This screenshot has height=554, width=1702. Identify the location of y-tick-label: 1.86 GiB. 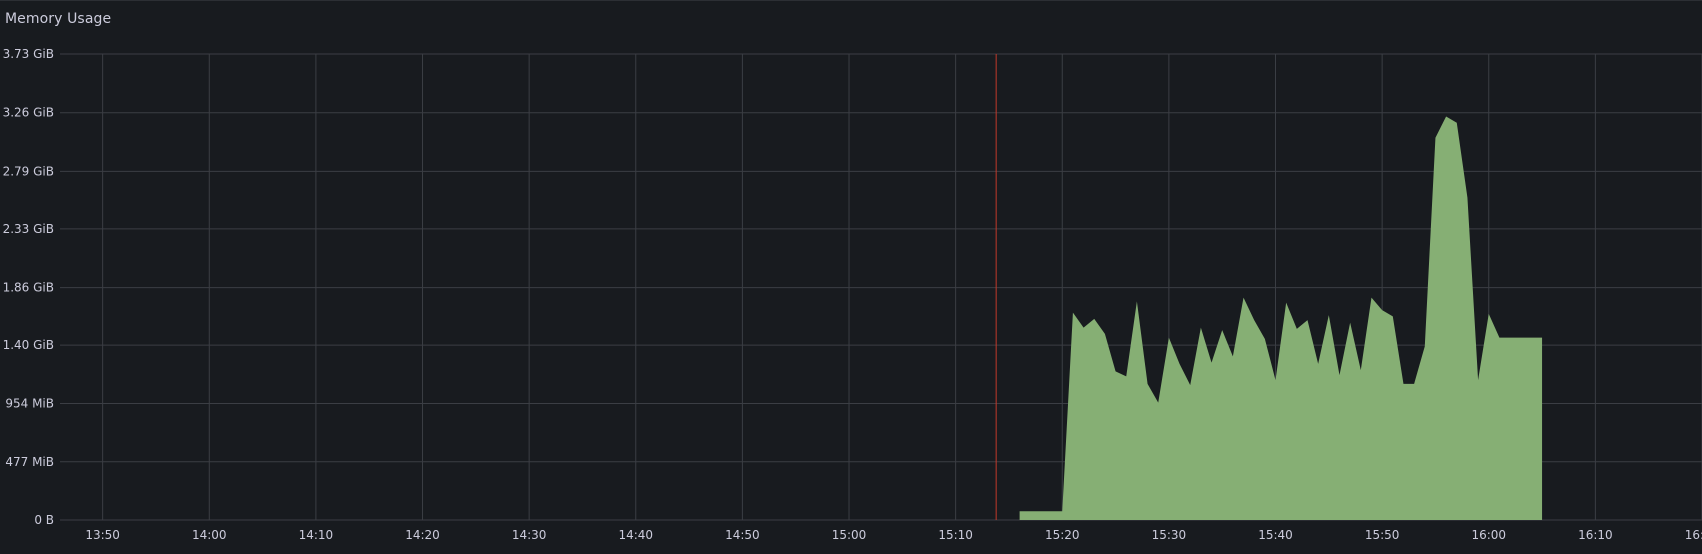
(28, 288).